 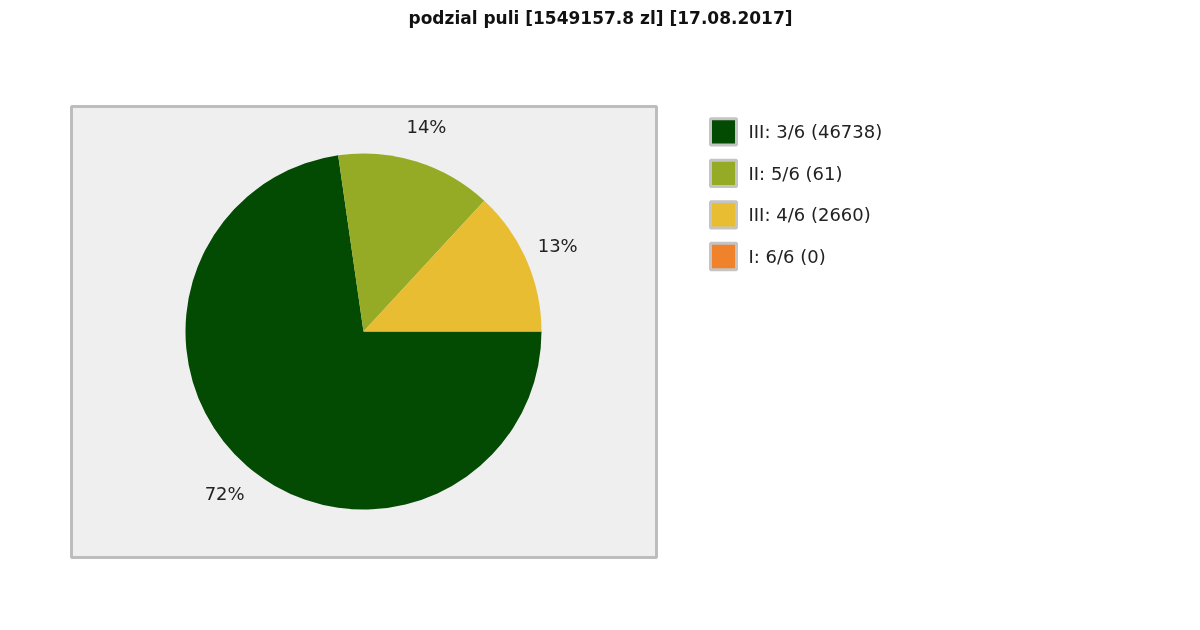 What do you see at coordinates (795, 173) in the screenshot?
I see `legend-label: II: 5/6 (61)` at bounding box center [795, 173].